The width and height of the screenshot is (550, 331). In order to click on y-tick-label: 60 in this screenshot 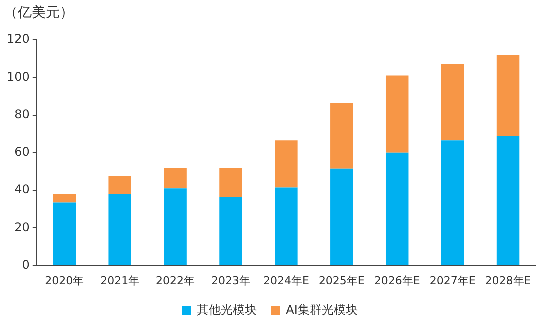, I will do `click(22, 152)`.